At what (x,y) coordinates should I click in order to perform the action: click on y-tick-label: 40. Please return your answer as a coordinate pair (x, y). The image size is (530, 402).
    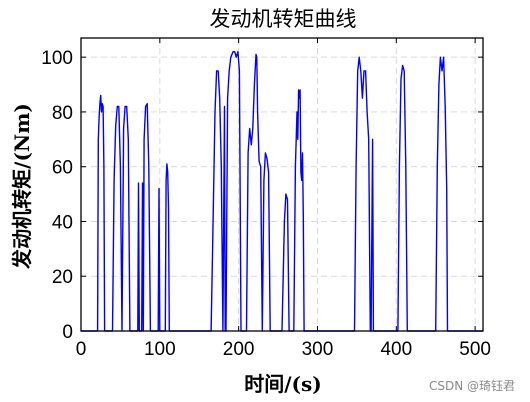
    Looking at the image, I should click on (62, 222).